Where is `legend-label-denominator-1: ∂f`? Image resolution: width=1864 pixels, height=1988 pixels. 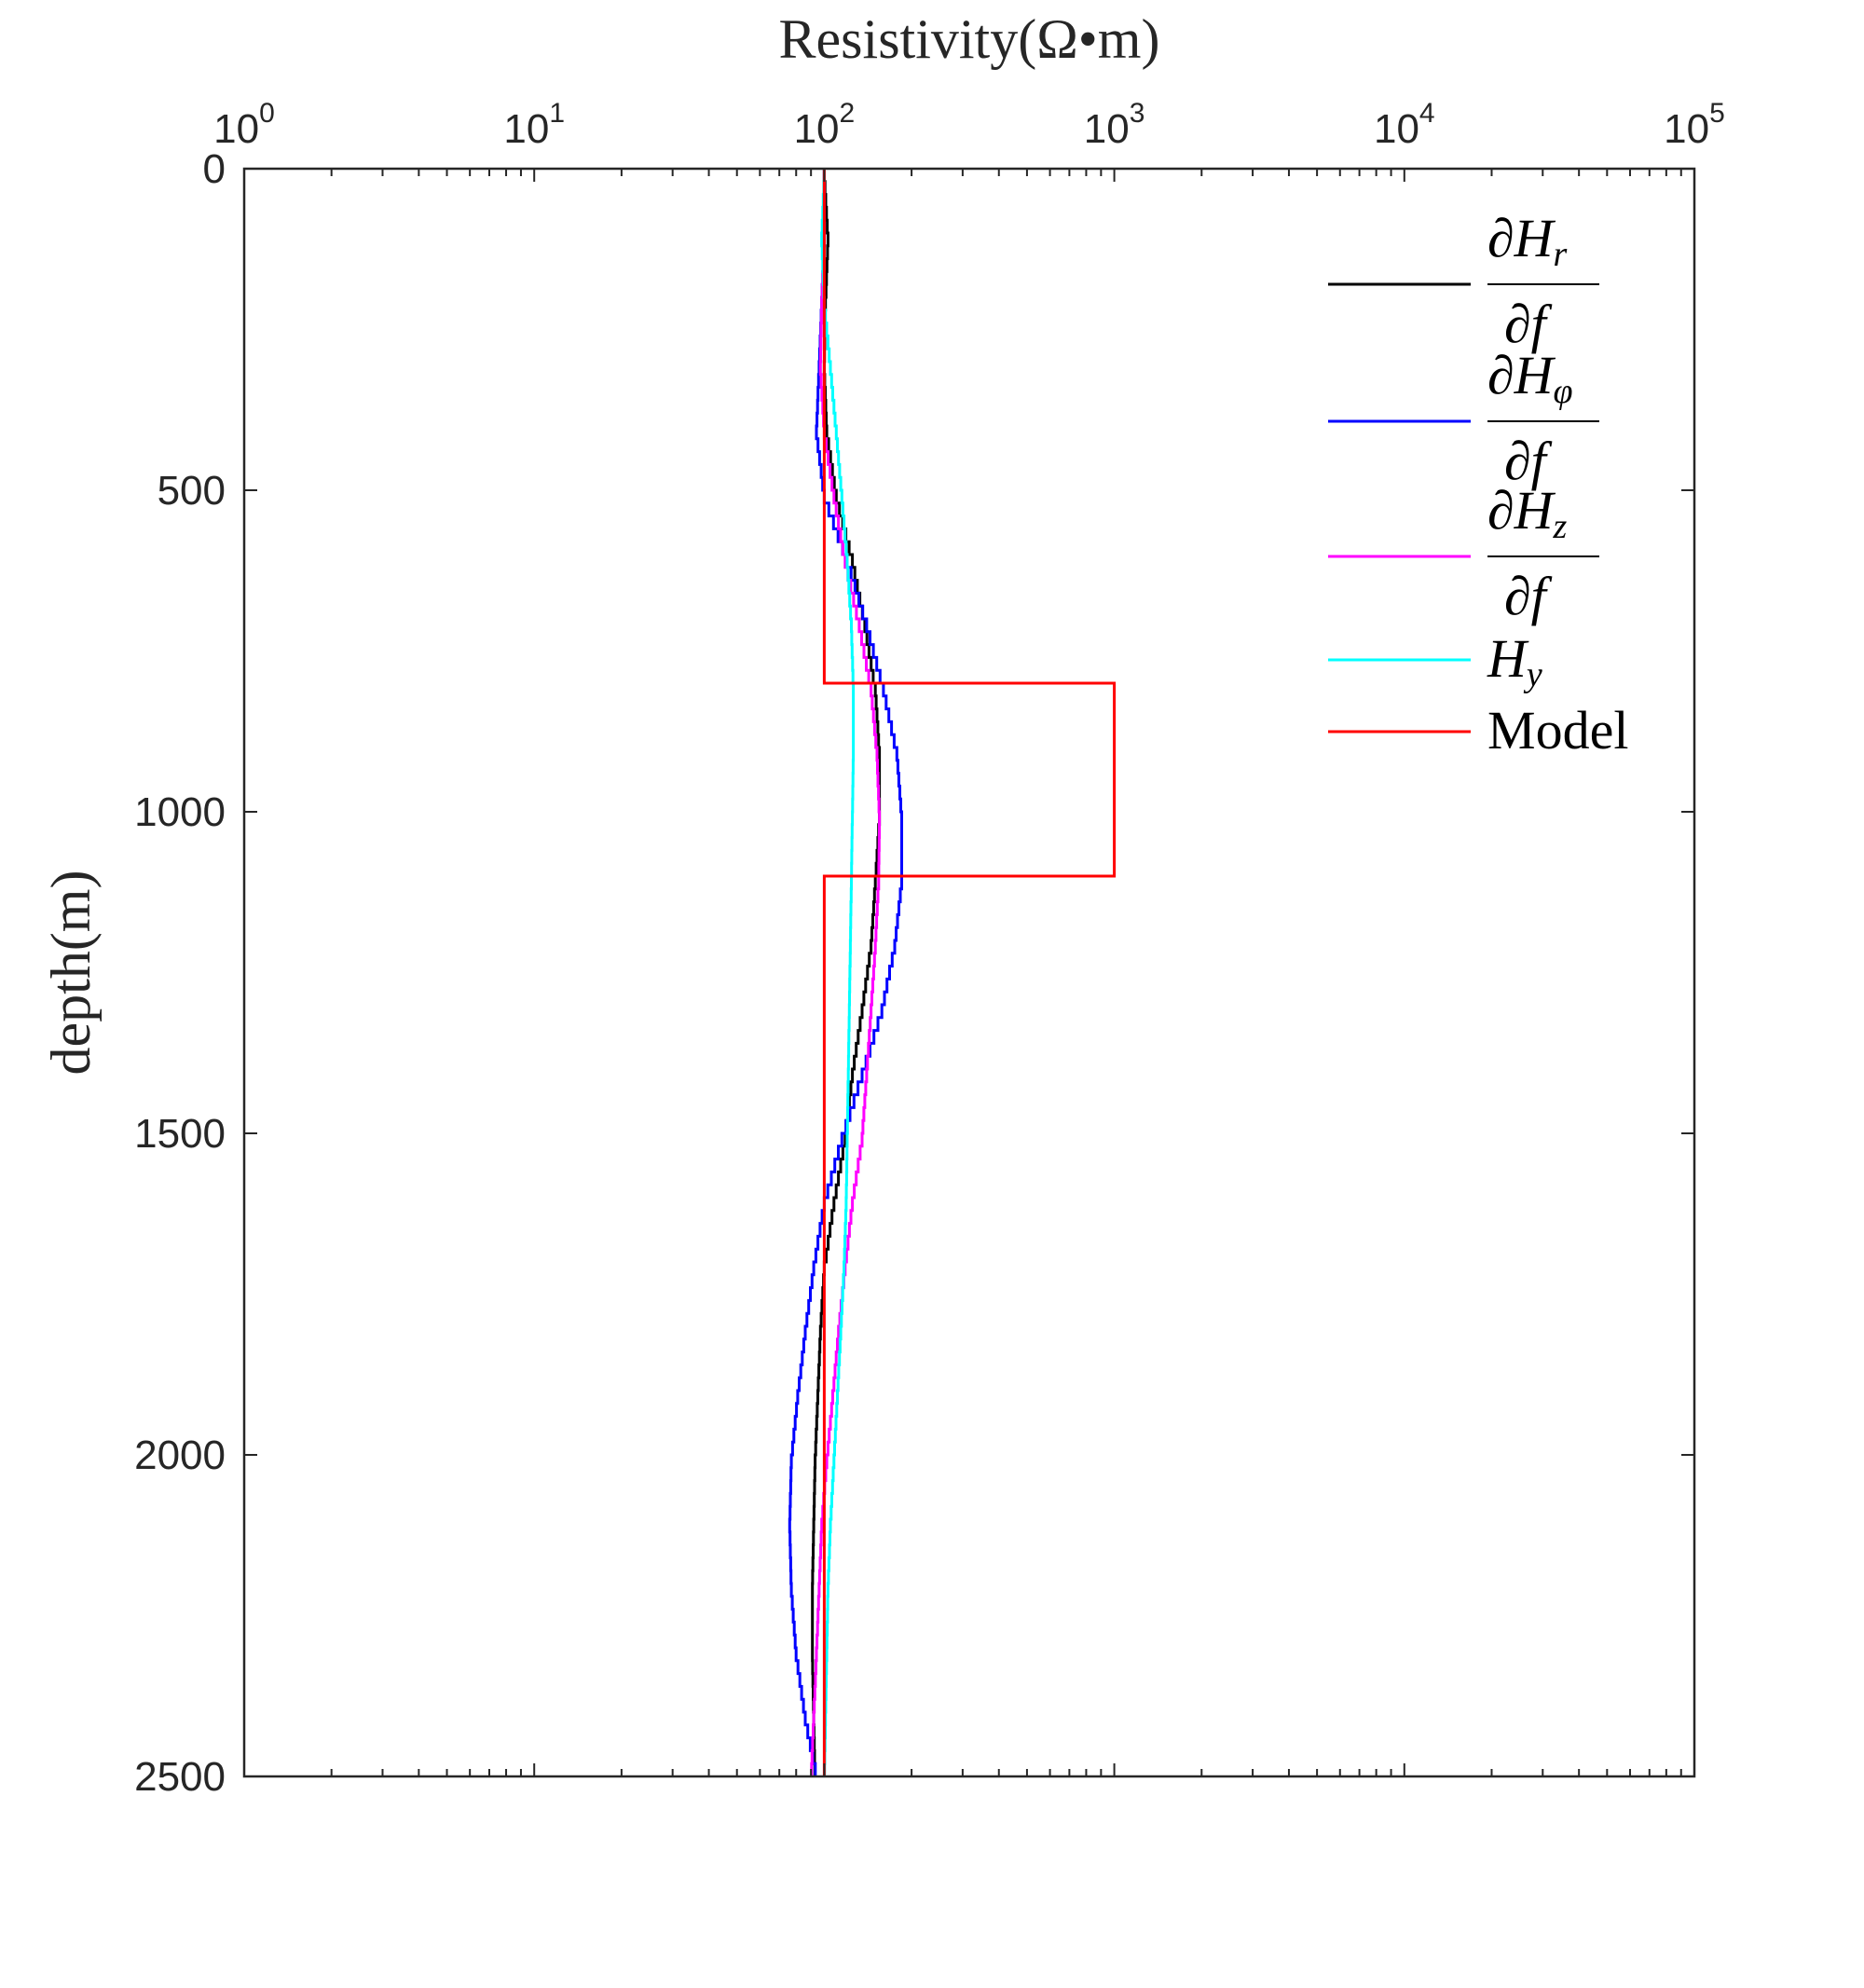 legend-label-denominator-1: ∂f is located at coordinates (1528, 461).